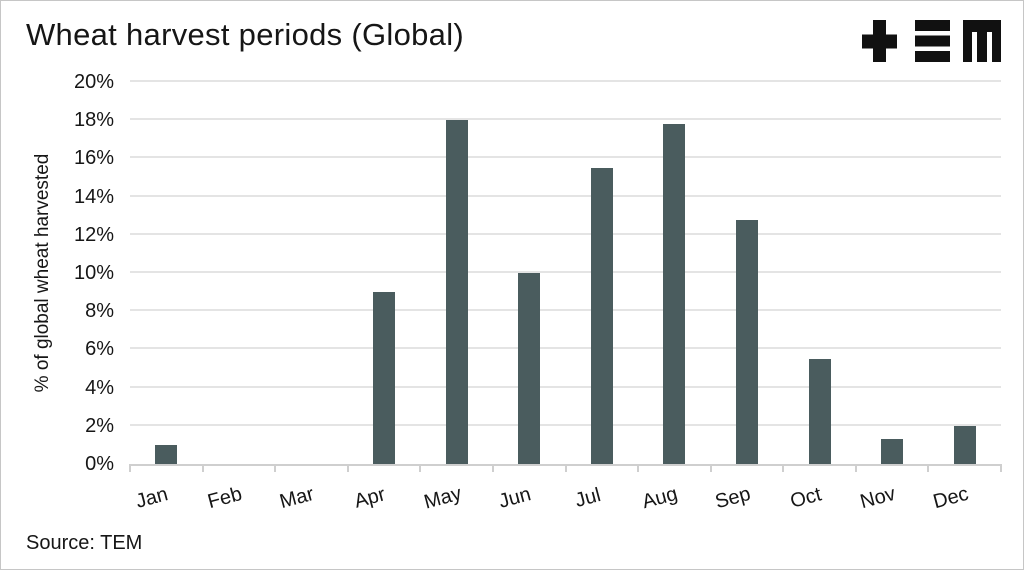  I want to click on source-note: Source: TEM, so click(84, 543).